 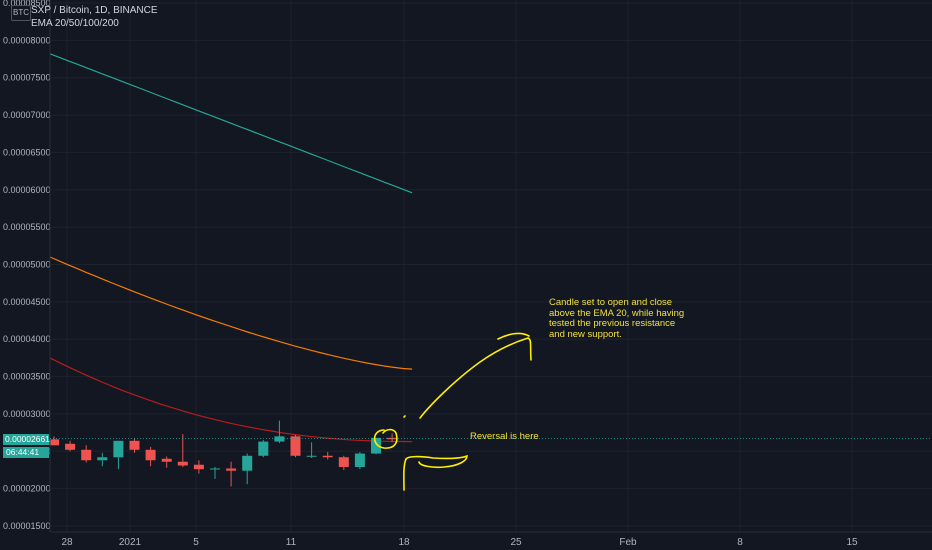 I want to click on annotation-reversal: Reversal is here, so click(x=504, y=436).